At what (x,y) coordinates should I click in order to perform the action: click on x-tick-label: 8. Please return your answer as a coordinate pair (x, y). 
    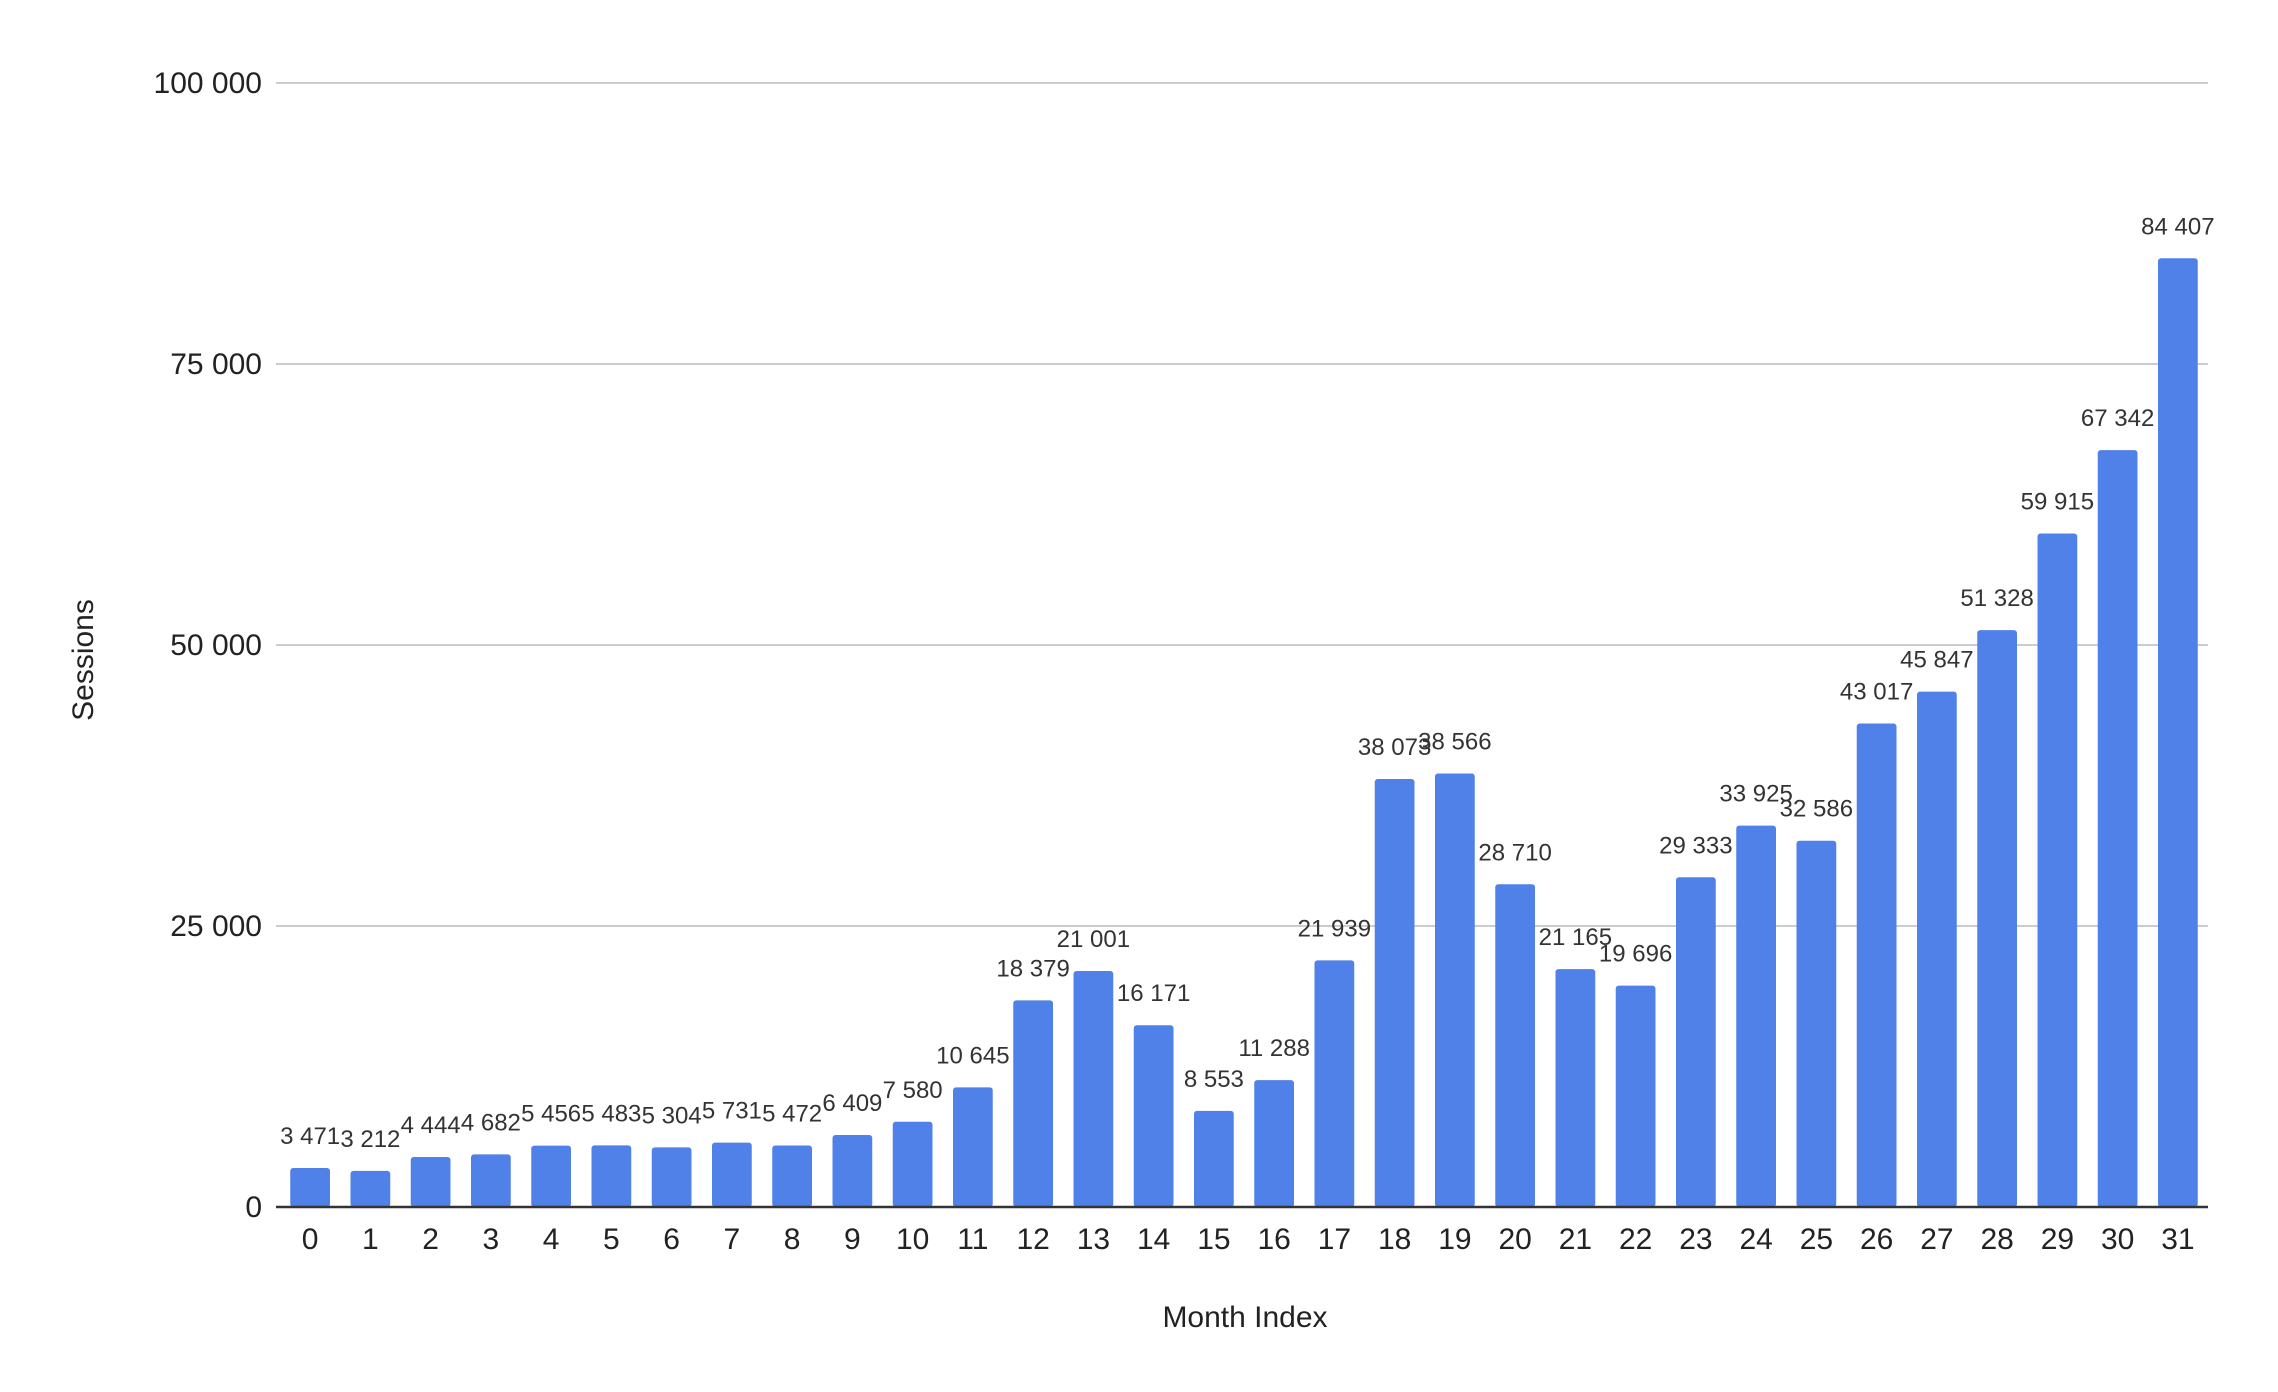
    Looking at the image, I should click on (792, 1239).